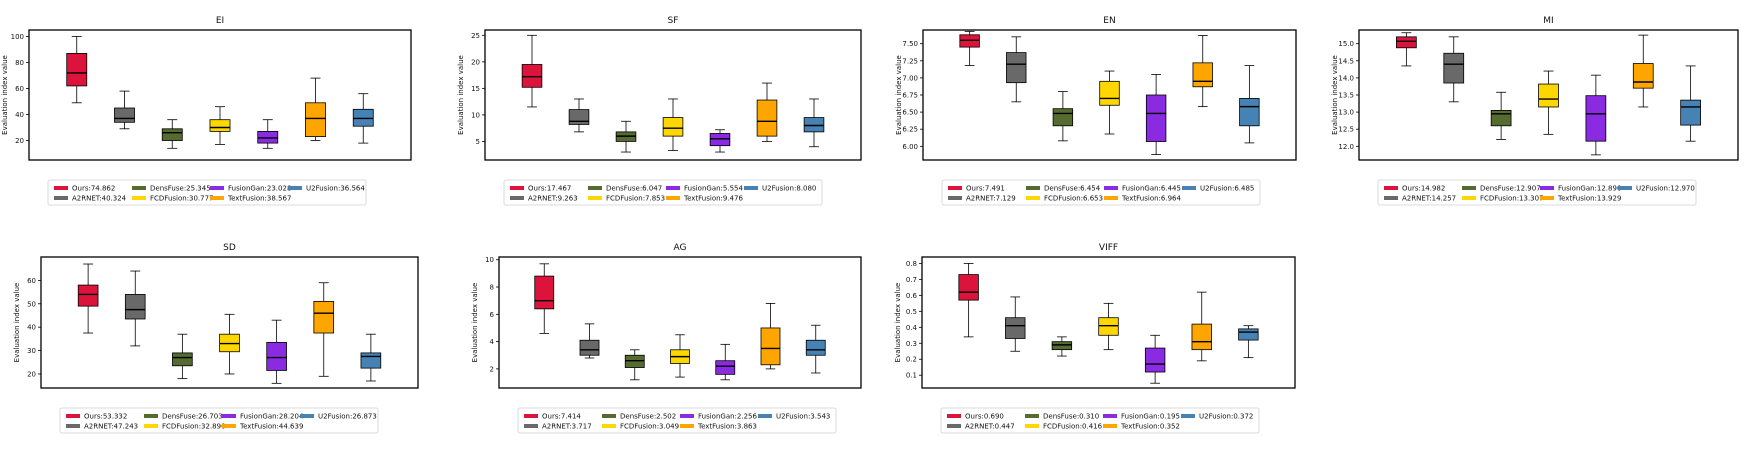  Describe the element at coordinates (335, 189) in the screenshot. I see `legend-entry-u2fusion: U2Fusion:36.564` at that location.